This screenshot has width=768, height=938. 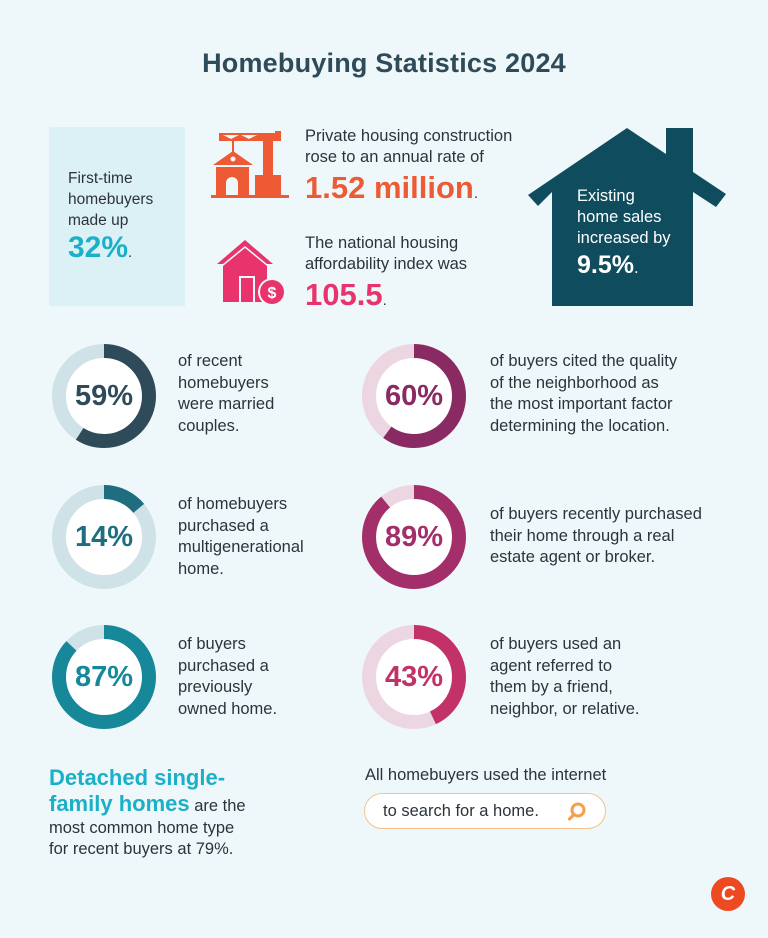 I want to click on text-line: of the neighborhood as, so click(x=574, y=382).